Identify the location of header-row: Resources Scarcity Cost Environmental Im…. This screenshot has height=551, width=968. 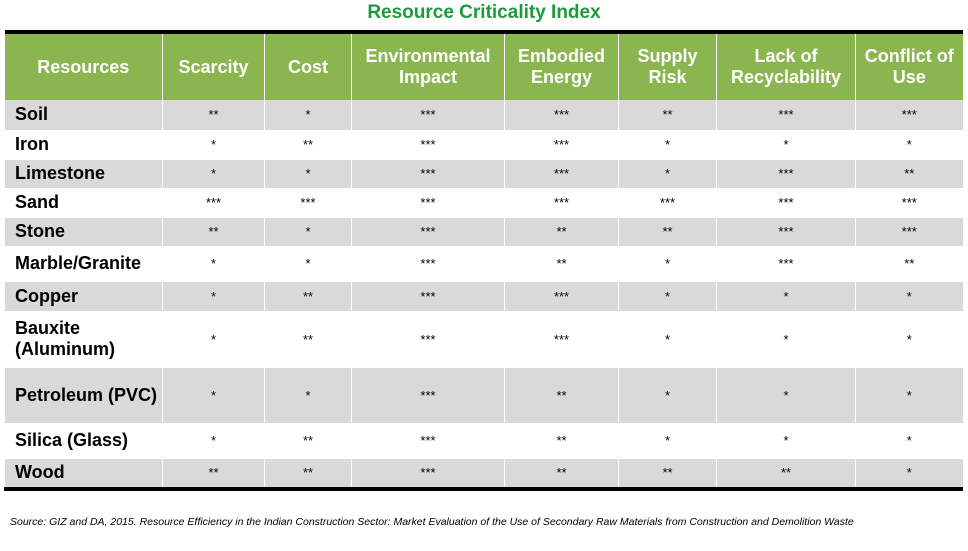
(483, 65).